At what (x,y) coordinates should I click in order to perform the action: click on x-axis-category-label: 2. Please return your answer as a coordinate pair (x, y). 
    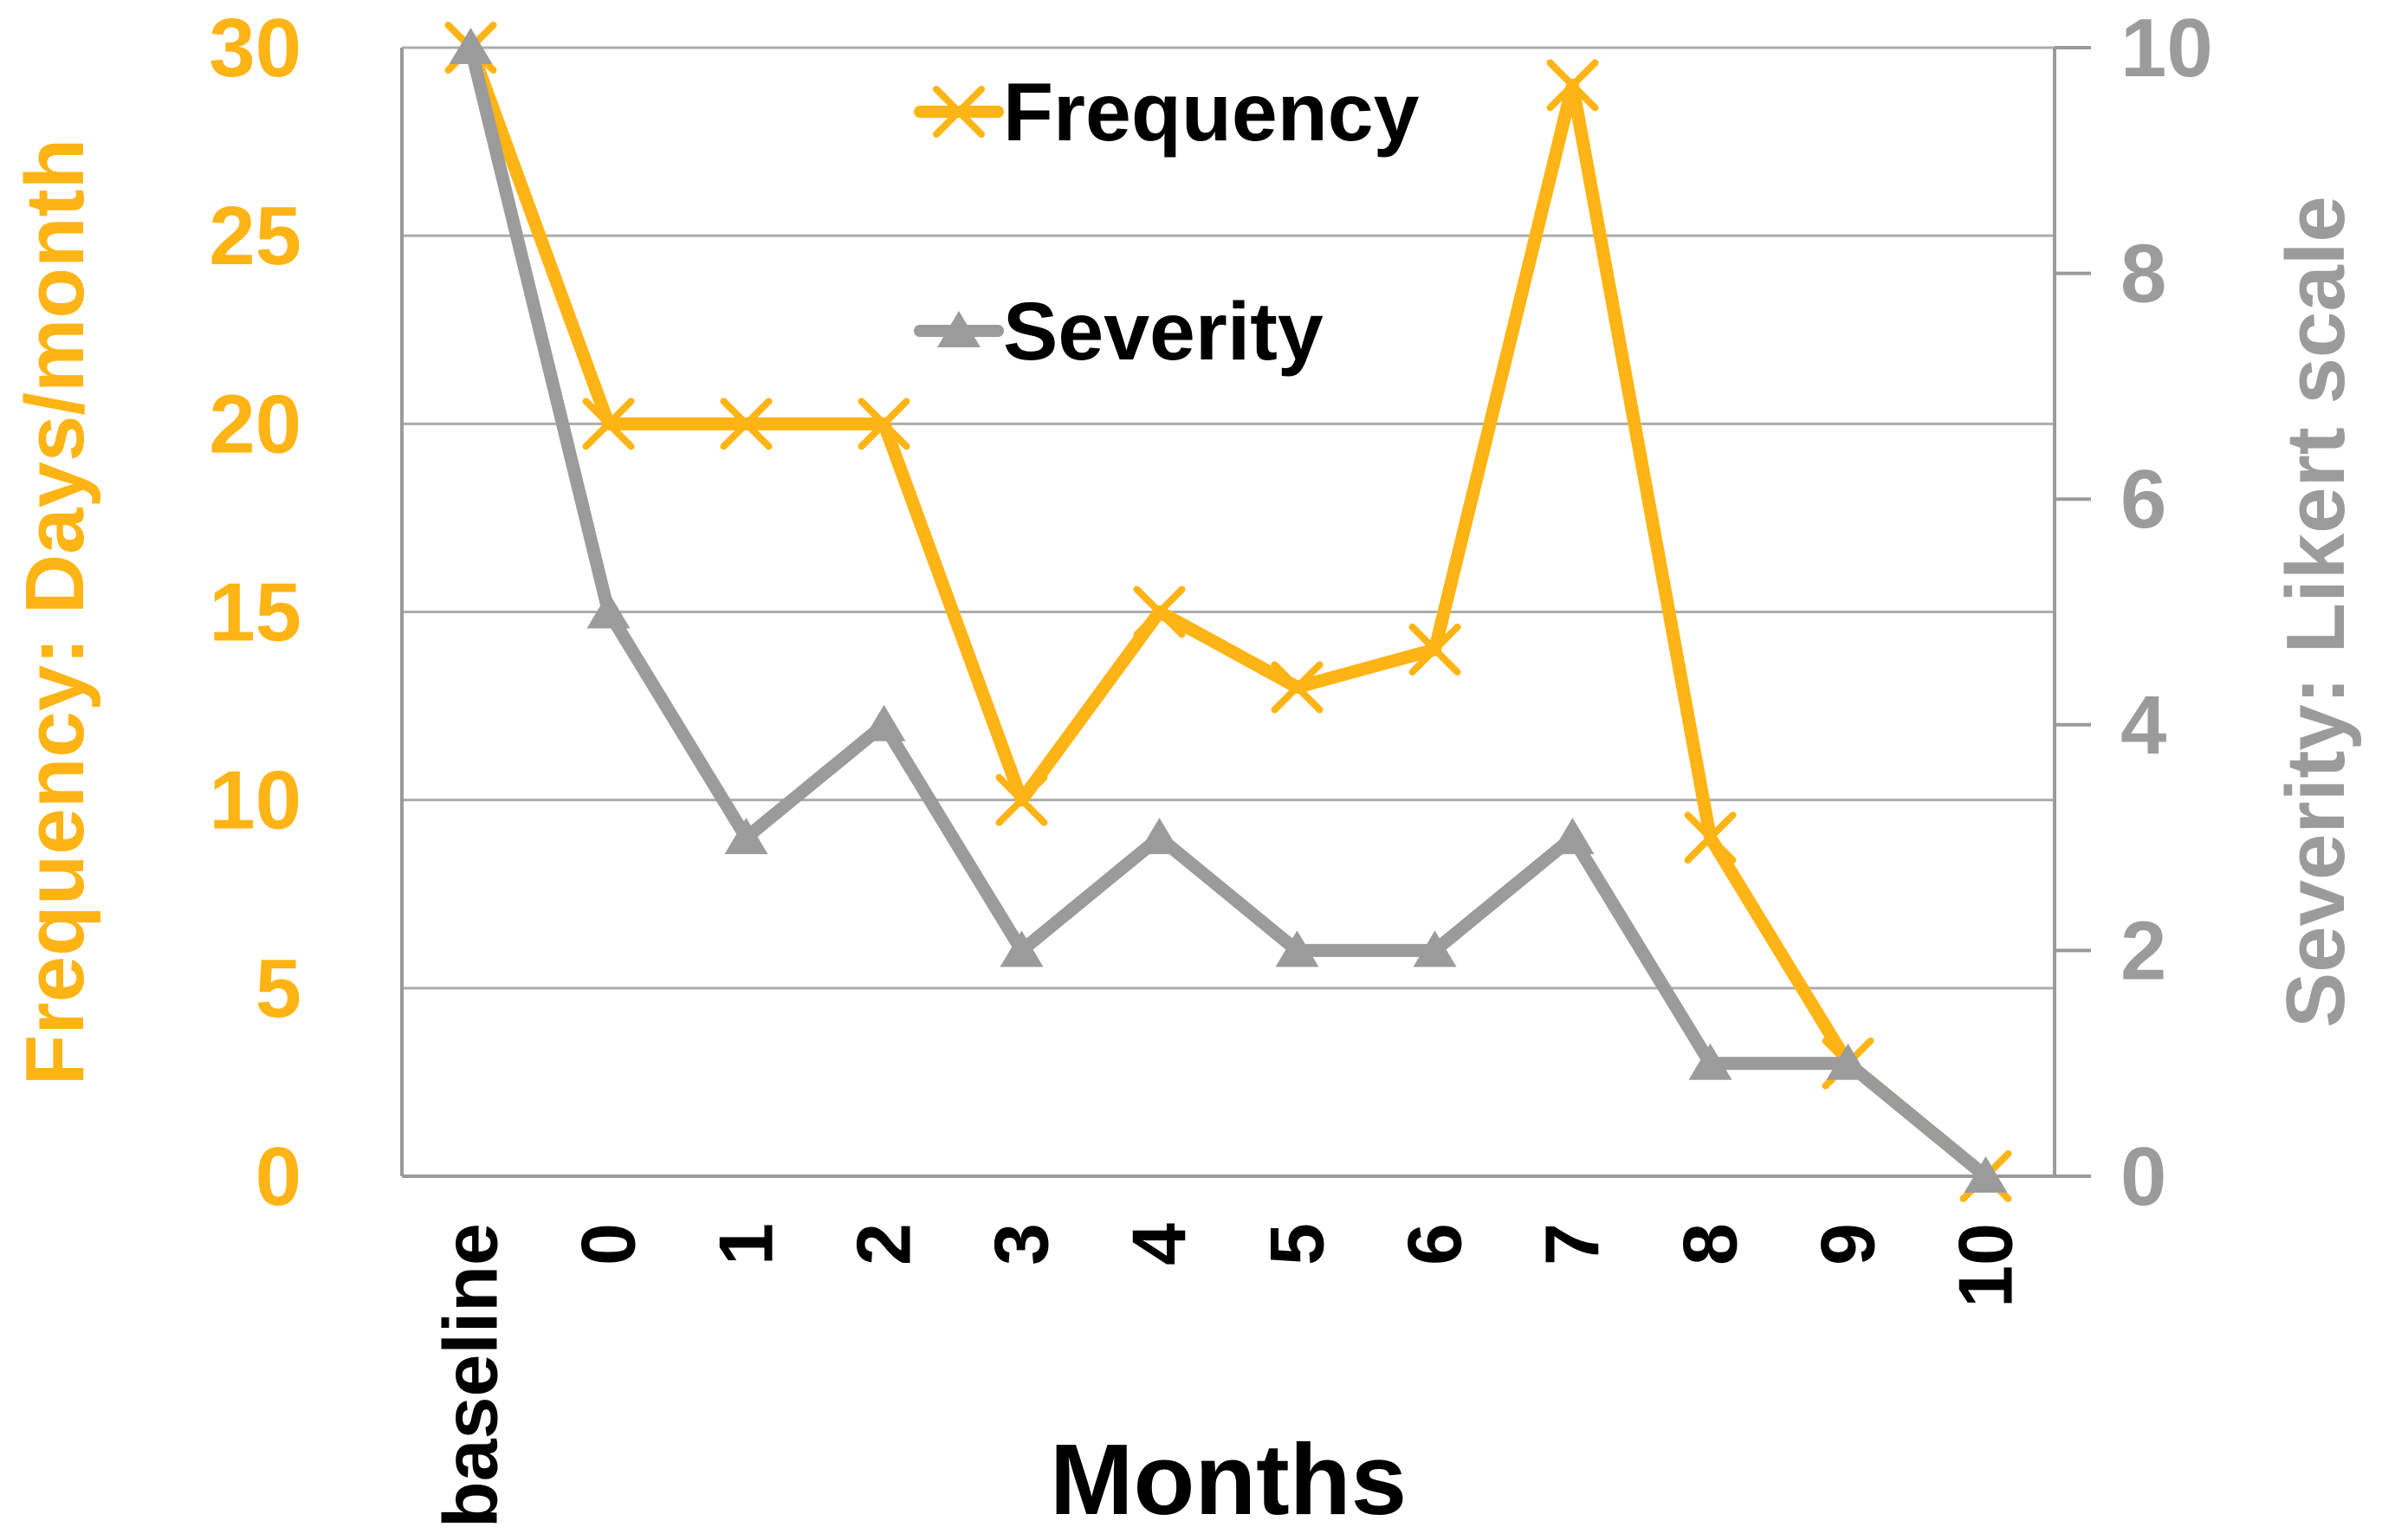
    Looking at the image, I should click on (884, 1244).